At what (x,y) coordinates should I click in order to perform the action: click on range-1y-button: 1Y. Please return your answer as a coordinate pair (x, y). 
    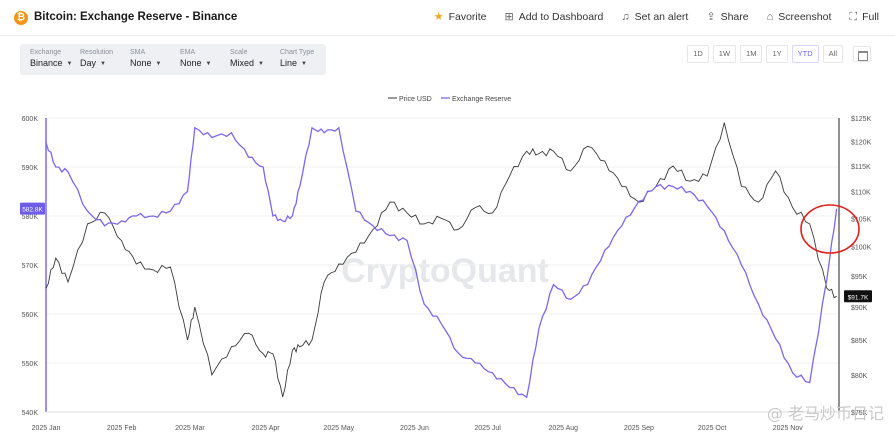
    Looking at the image, I should click on (777, 54).